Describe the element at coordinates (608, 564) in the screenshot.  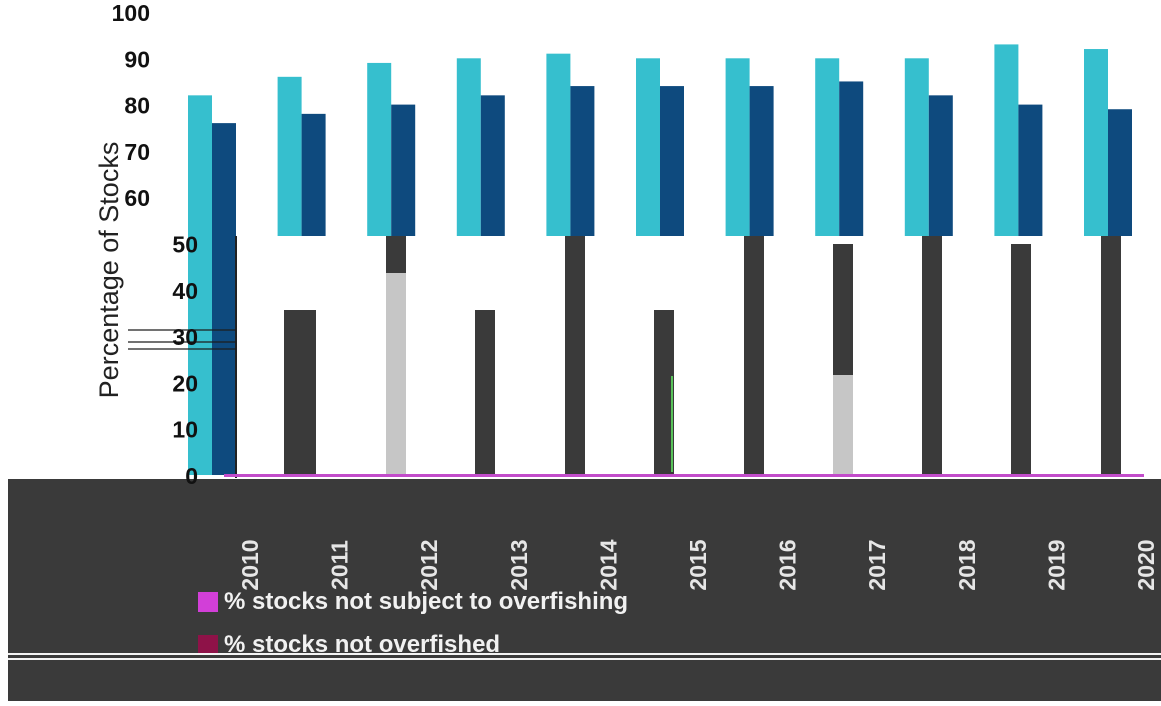
I see `x-tick-2014: 2014` at that location.